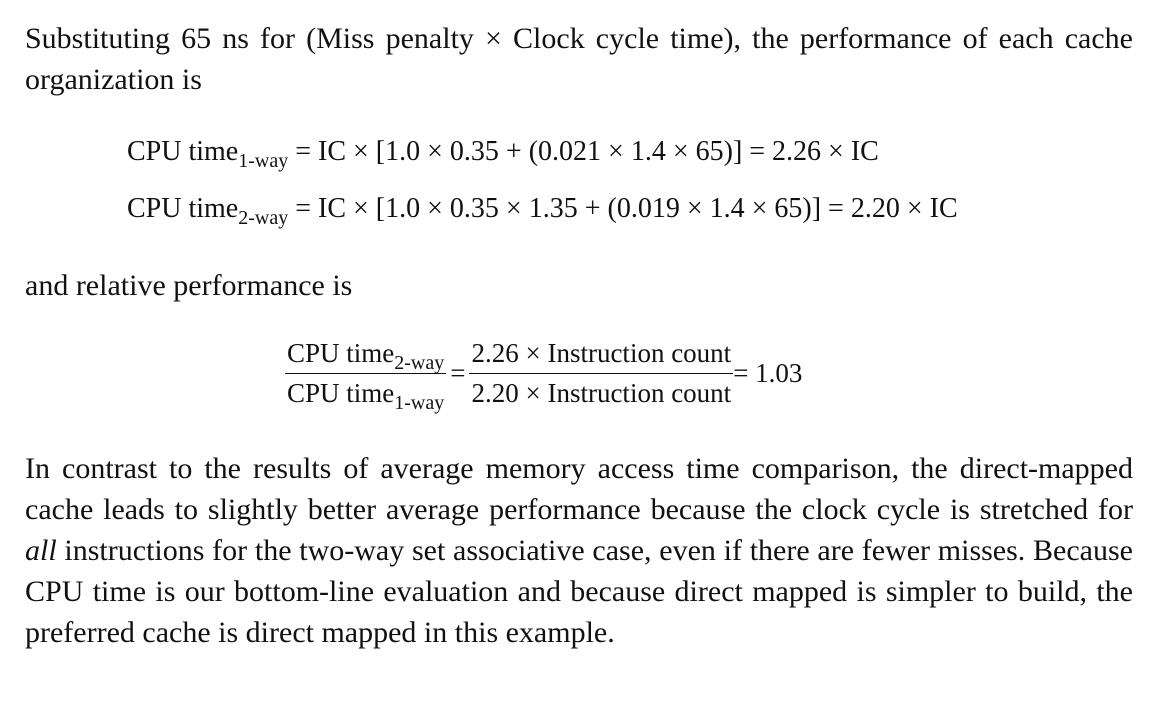  I want to click on numerator: 2.26 × Instruction count, so click(601, 356).